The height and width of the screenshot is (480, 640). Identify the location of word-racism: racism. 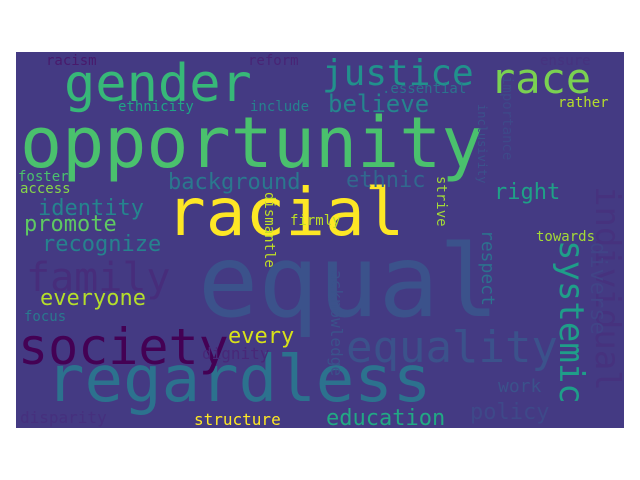
(71, 61).